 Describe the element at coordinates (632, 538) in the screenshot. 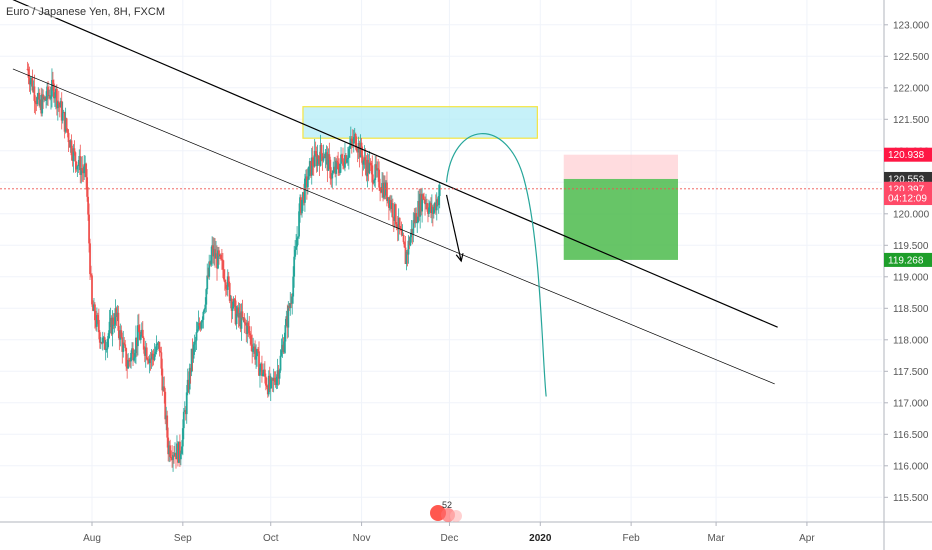

I see `x-tick-label: Feb` at that location.